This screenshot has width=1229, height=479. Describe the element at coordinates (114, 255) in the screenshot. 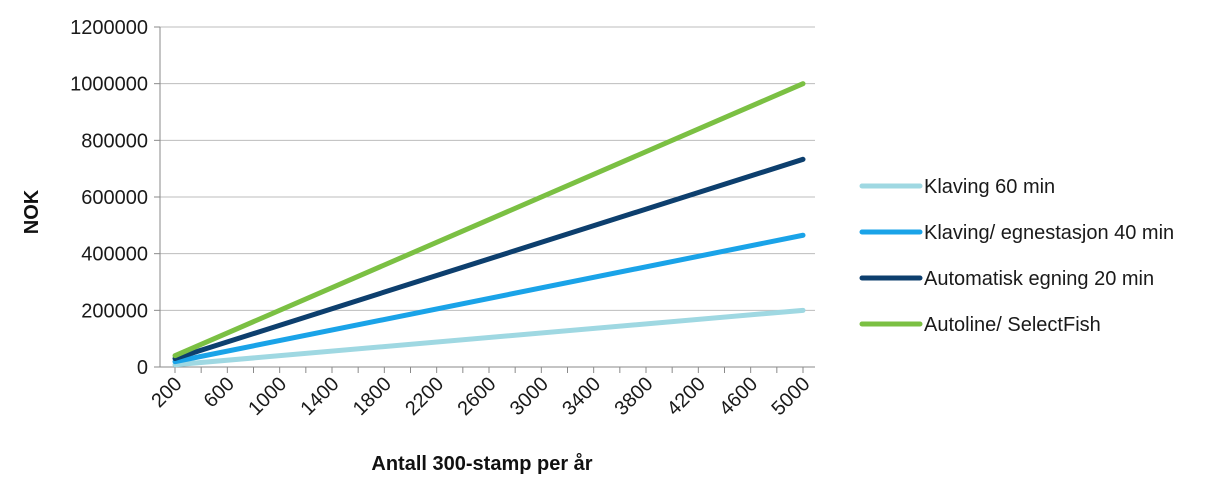

I see `y-tick-label: 400000` at that location.